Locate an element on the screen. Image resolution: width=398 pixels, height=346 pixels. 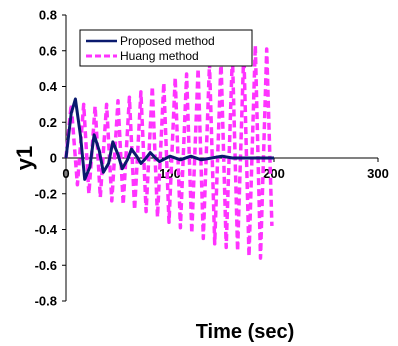
y-tick-label: 0.8 is located at coordinates (48, 15).